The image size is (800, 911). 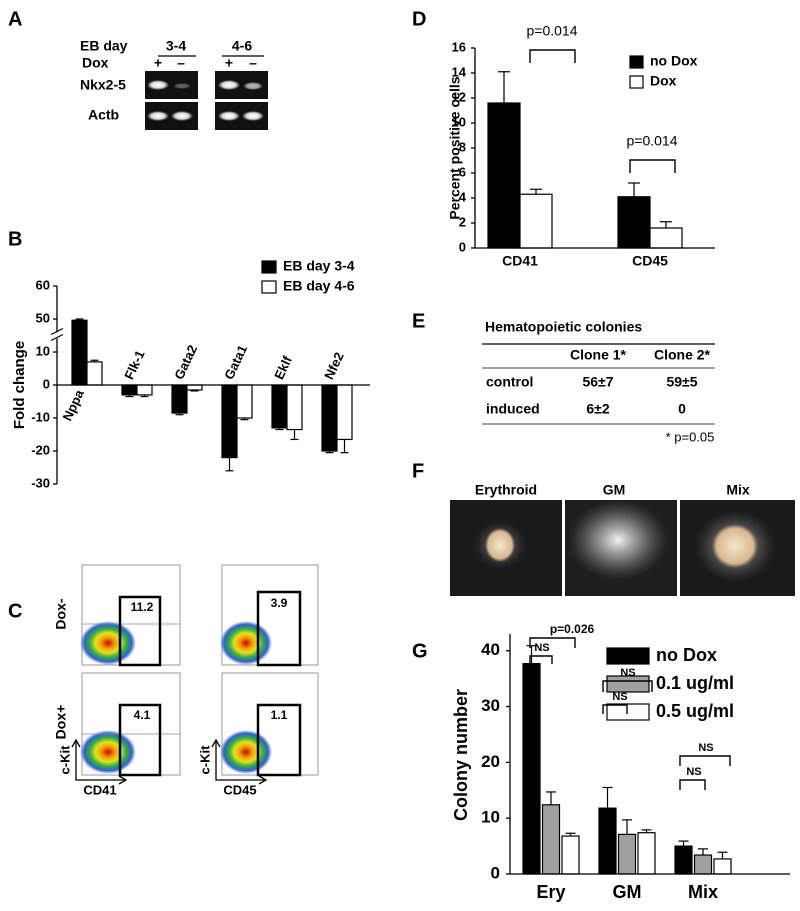 What do you see at coordinates (419, 19) in the screenshot?
I see `panel-letter: D` at bounding box center [419, 19].